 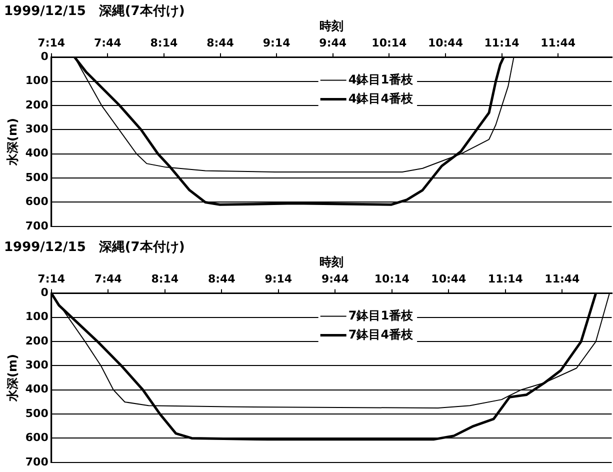 What do you see at coordinates (381, 334) in the screenshot?
I see `legend-label: 7鉢目4番枝` at bounding box center [381, 334].